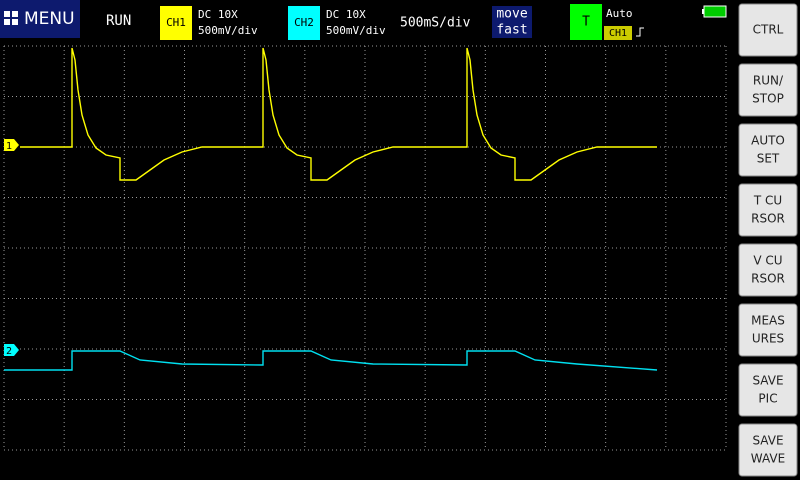 The width and height of the screenshot is (800, 480). What do you see at coordinates (640, 32) in the screenshot?
I see `trigger-edge-icon` at bounding box center [640, 32].